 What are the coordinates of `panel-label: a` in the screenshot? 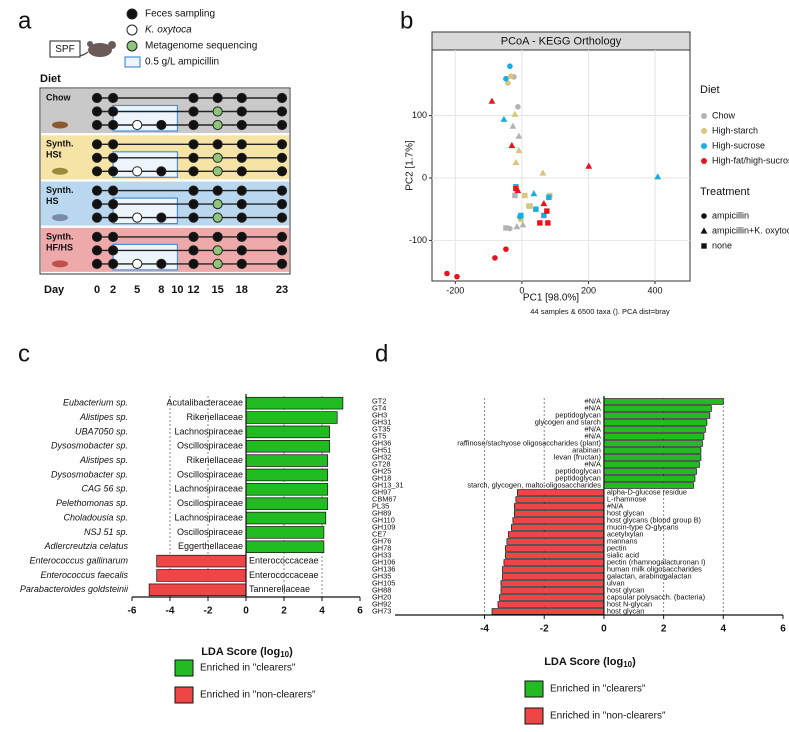 It's located at (25, 20).